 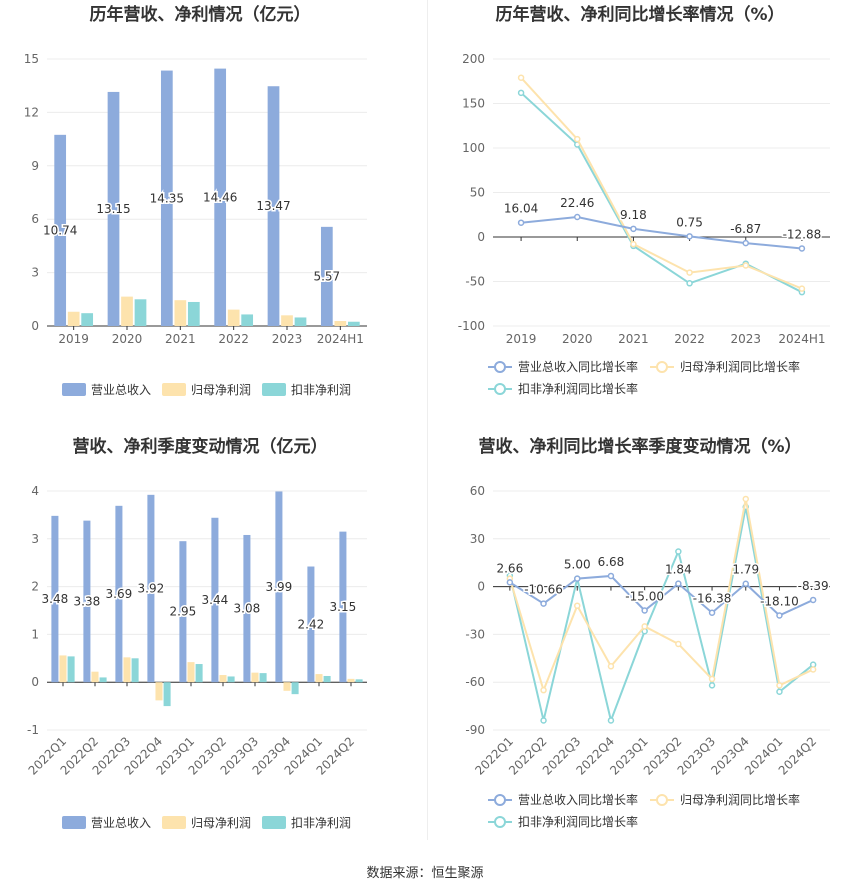 I want to click on bar-data-label: 3.99, so click(x=279, y=587).